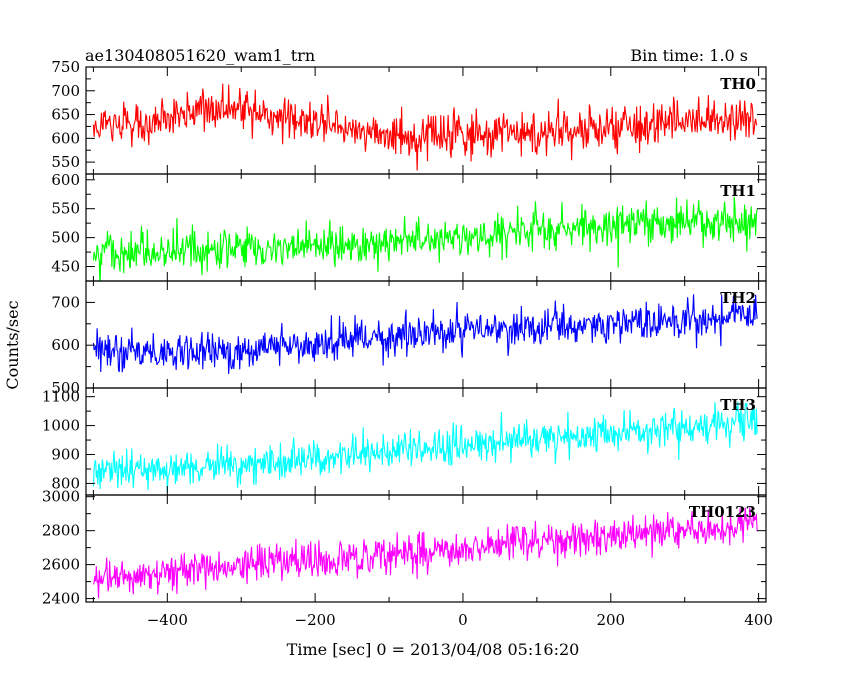 Image resolution: width=850 pixels, height=680 pixels. Describe the element at coordinates (738, 84) in the screenshot. I see `panel-label-th0: TH0` at that location.